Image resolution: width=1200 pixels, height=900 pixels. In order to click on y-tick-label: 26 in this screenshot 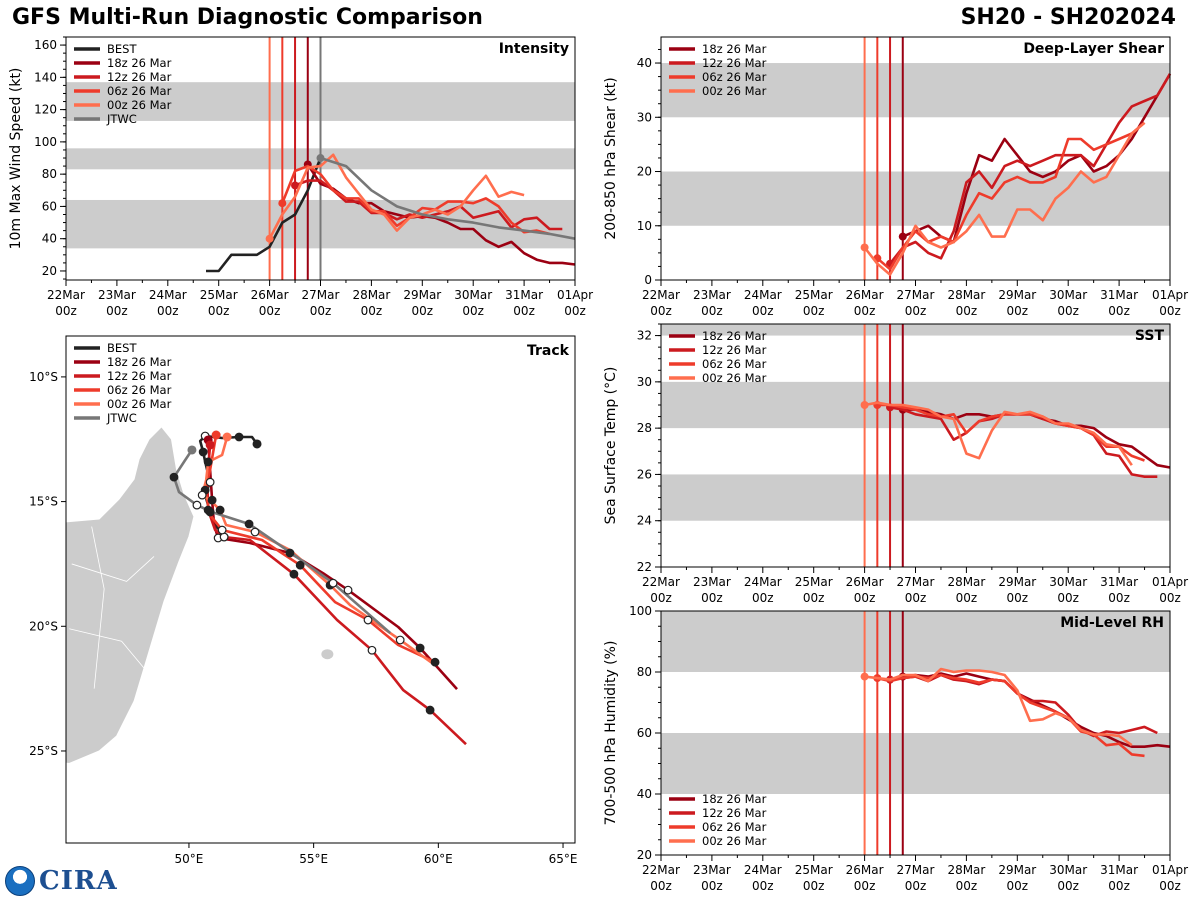, I will do `click(644, 474)`.